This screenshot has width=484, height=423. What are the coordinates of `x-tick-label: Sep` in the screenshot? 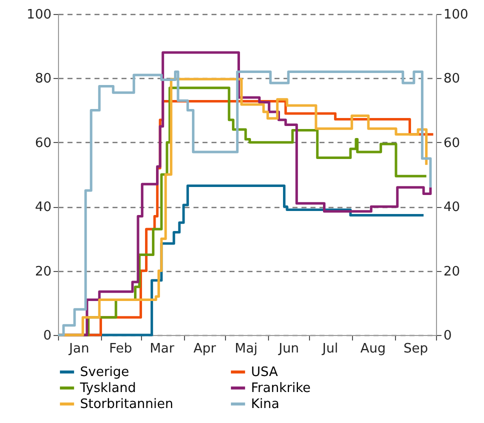 It's located at (416, 349).